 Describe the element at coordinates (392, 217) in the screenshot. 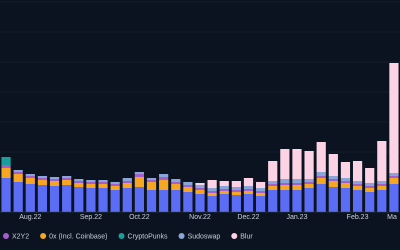

I see `x-tick-label: Ma` at that location.